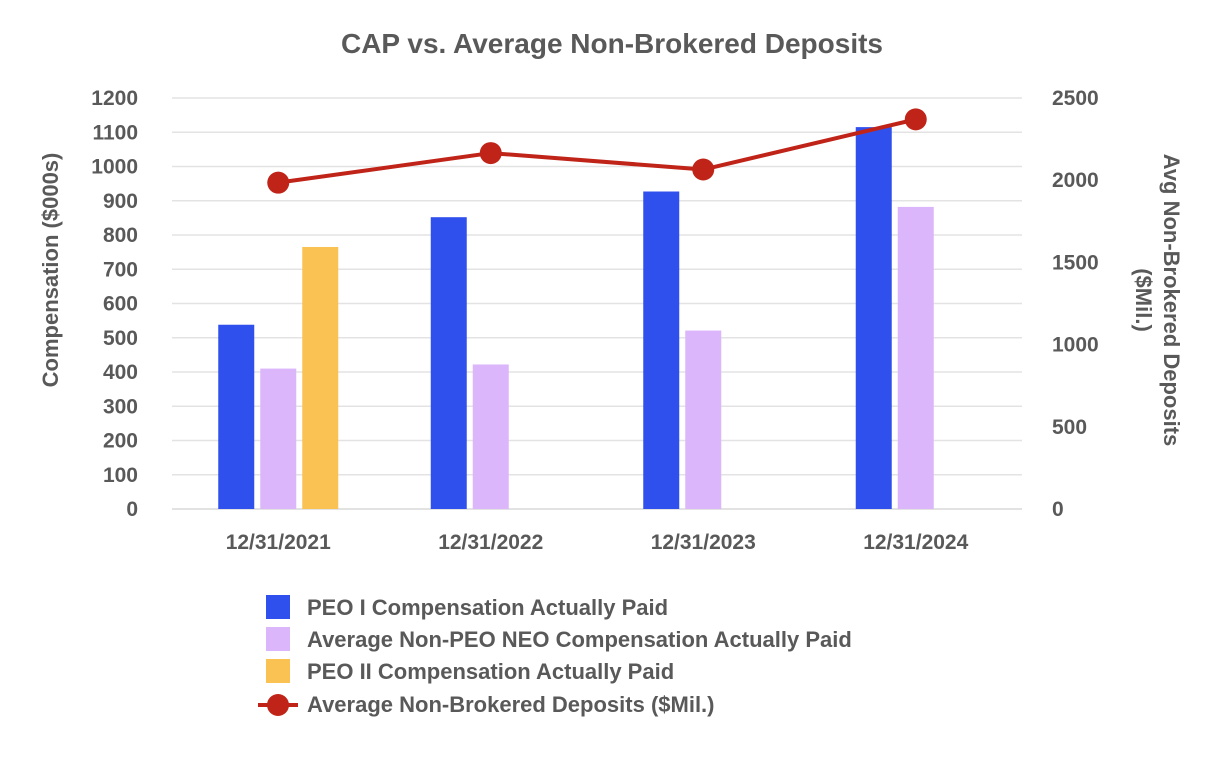 This screenshot has height=760, width=1226. I want to click on x-tick-label: 12/31/2023, so click(703, 542).